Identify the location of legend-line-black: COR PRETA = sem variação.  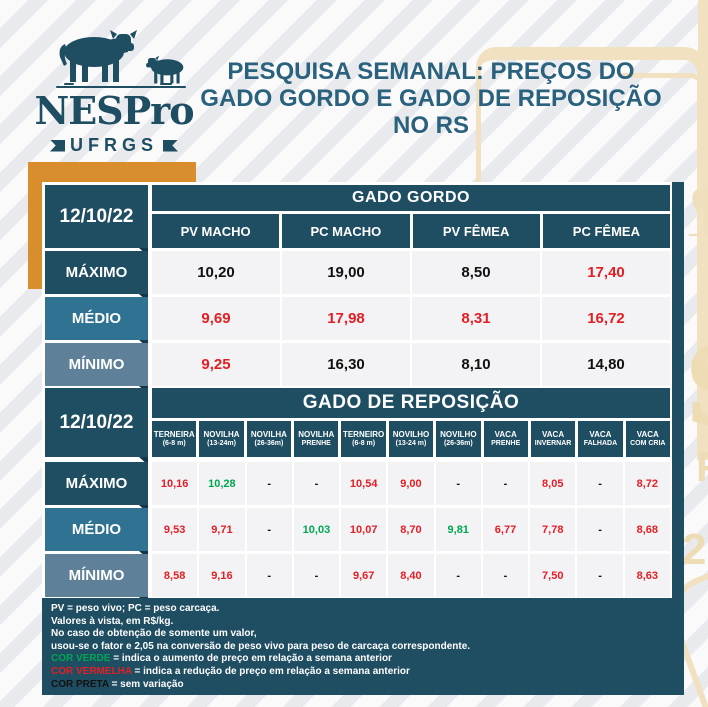
(367, 685).